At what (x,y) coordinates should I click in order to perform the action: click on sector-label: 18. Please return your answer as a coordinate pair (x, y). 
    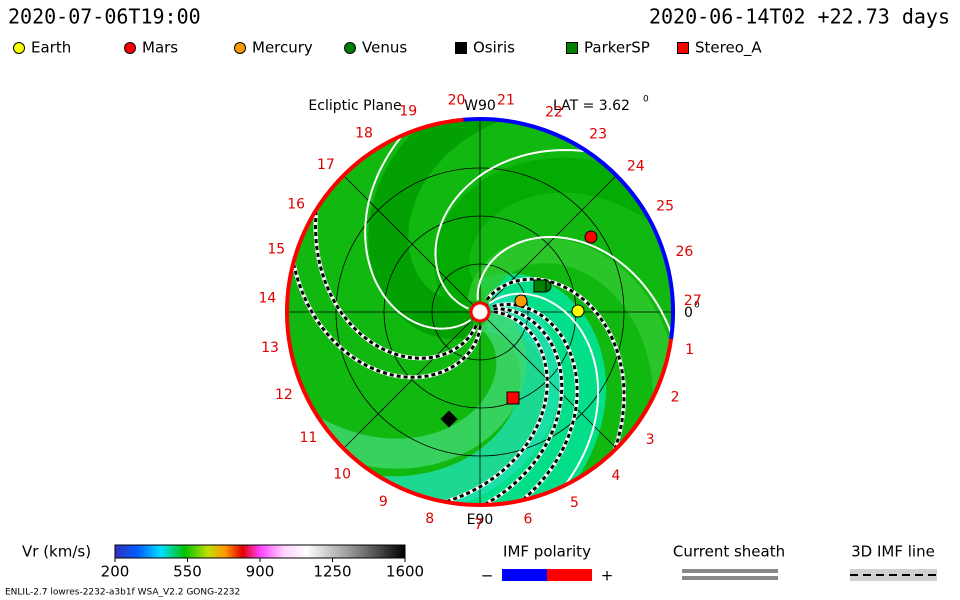
    Looking at the image, I should click on (364, 133).